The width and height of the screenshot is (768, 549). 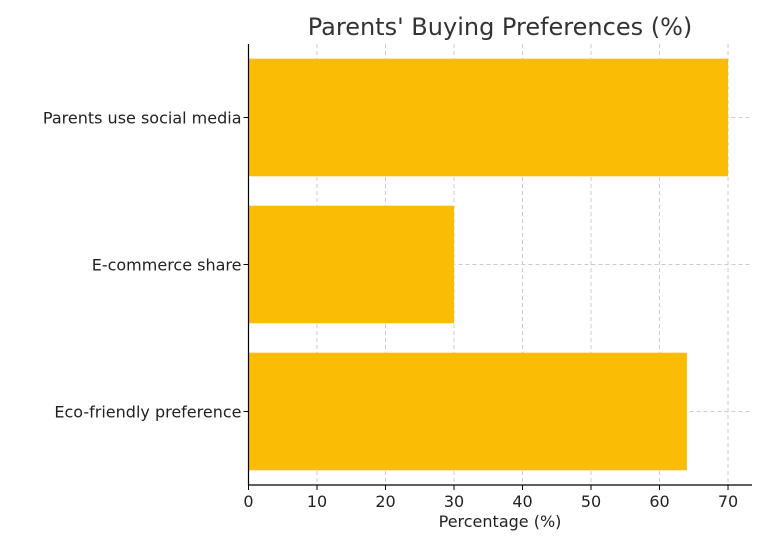 I want to click on x-ticks: 0 10 20 30 40 50 60 70, so click(x=490, y=498).